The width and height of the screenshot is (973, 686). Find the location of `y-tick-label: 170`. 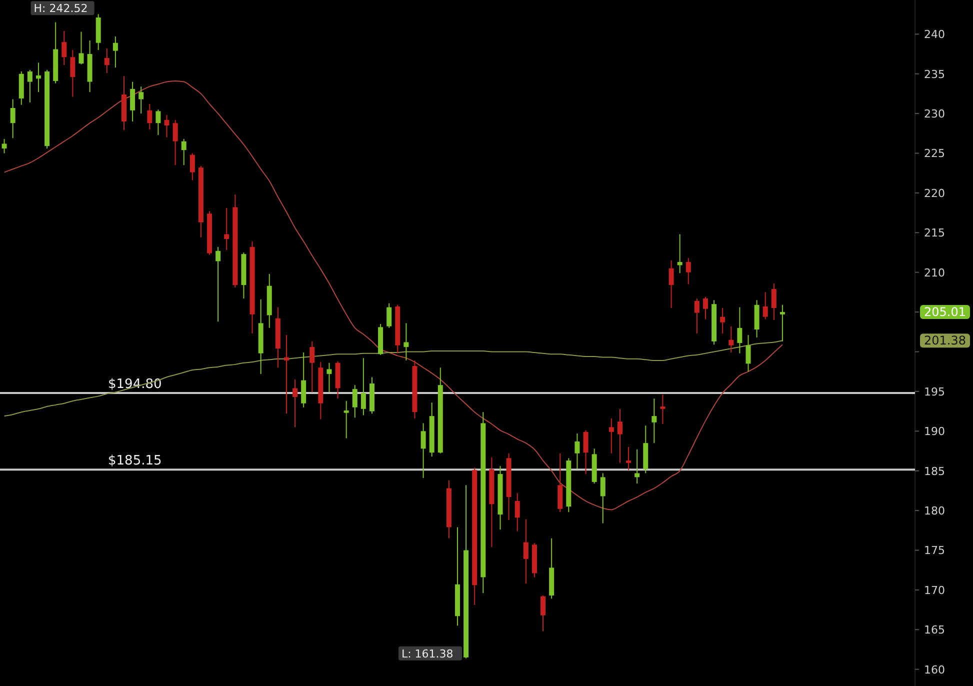

y-tick-label: 170 is located at coordinates (934, 590).